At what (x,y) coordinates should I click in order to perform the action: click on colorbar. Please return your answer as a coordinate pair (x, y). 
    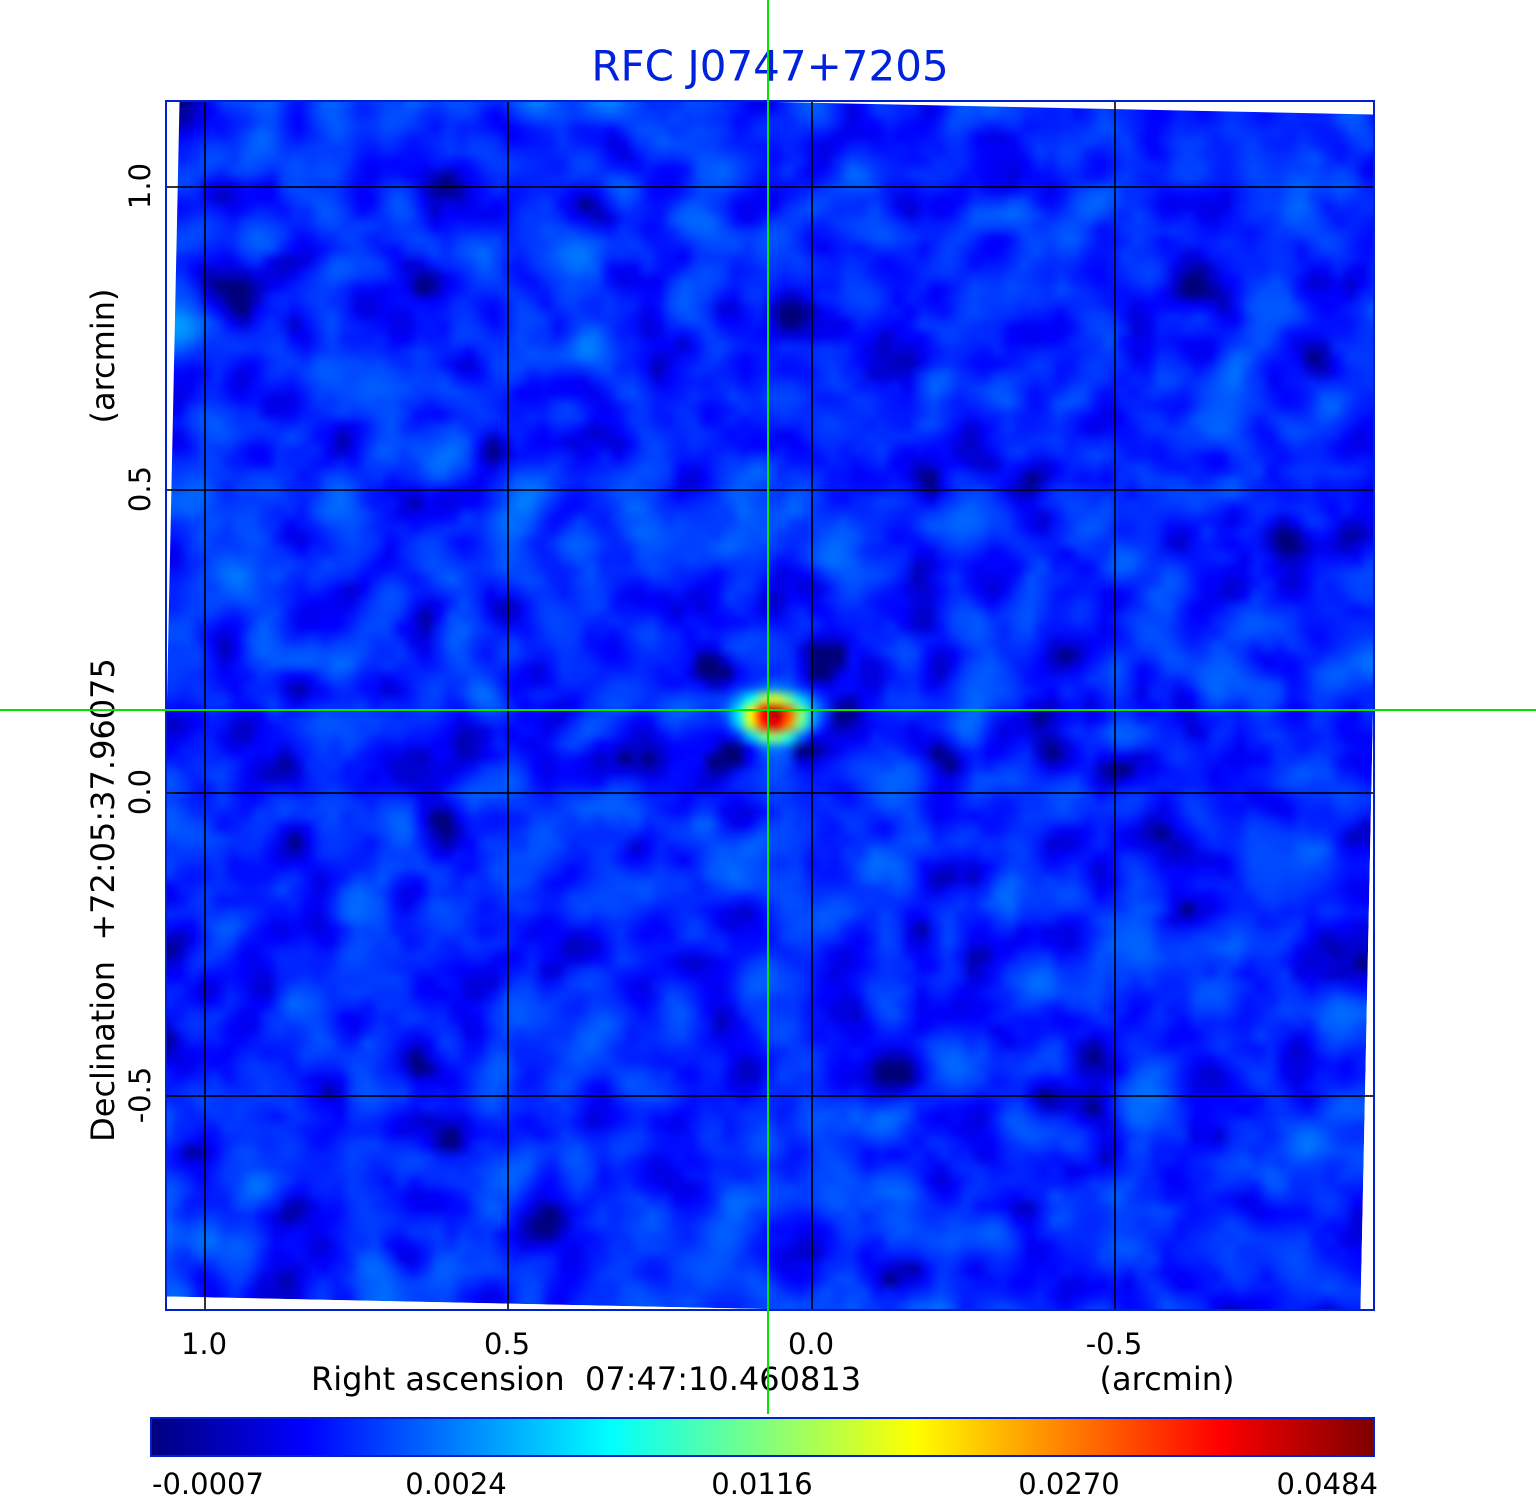
    Looking at the image, I should click on (762, 1437).